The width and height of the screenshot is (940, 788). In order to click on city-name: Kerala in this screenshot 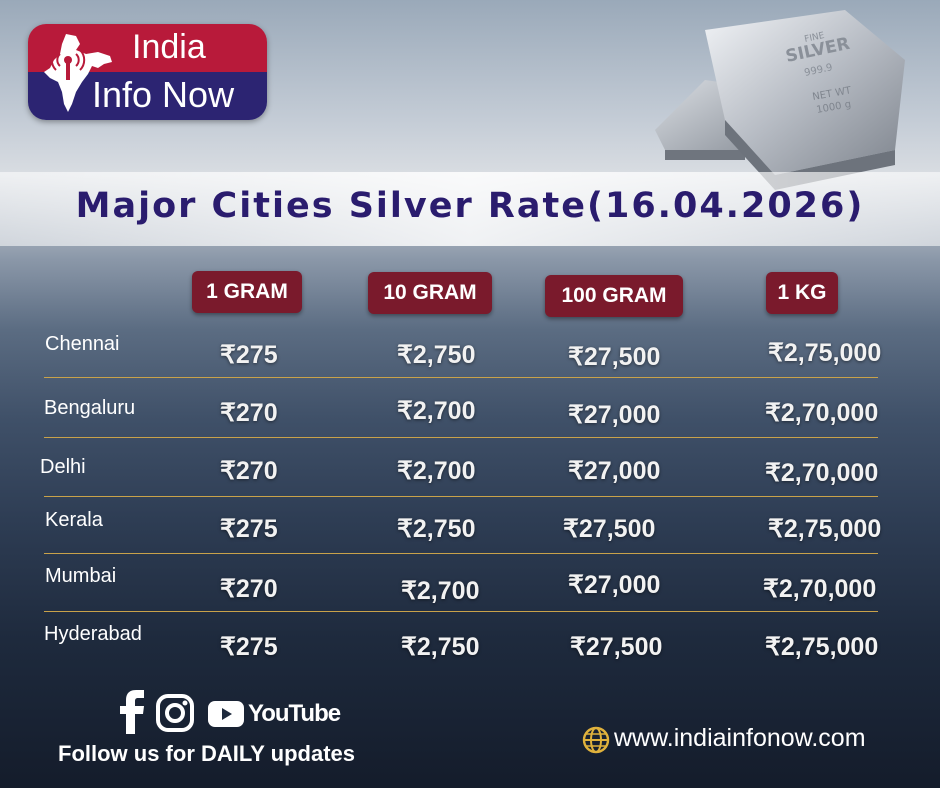, I will do `click(74, 520)`.